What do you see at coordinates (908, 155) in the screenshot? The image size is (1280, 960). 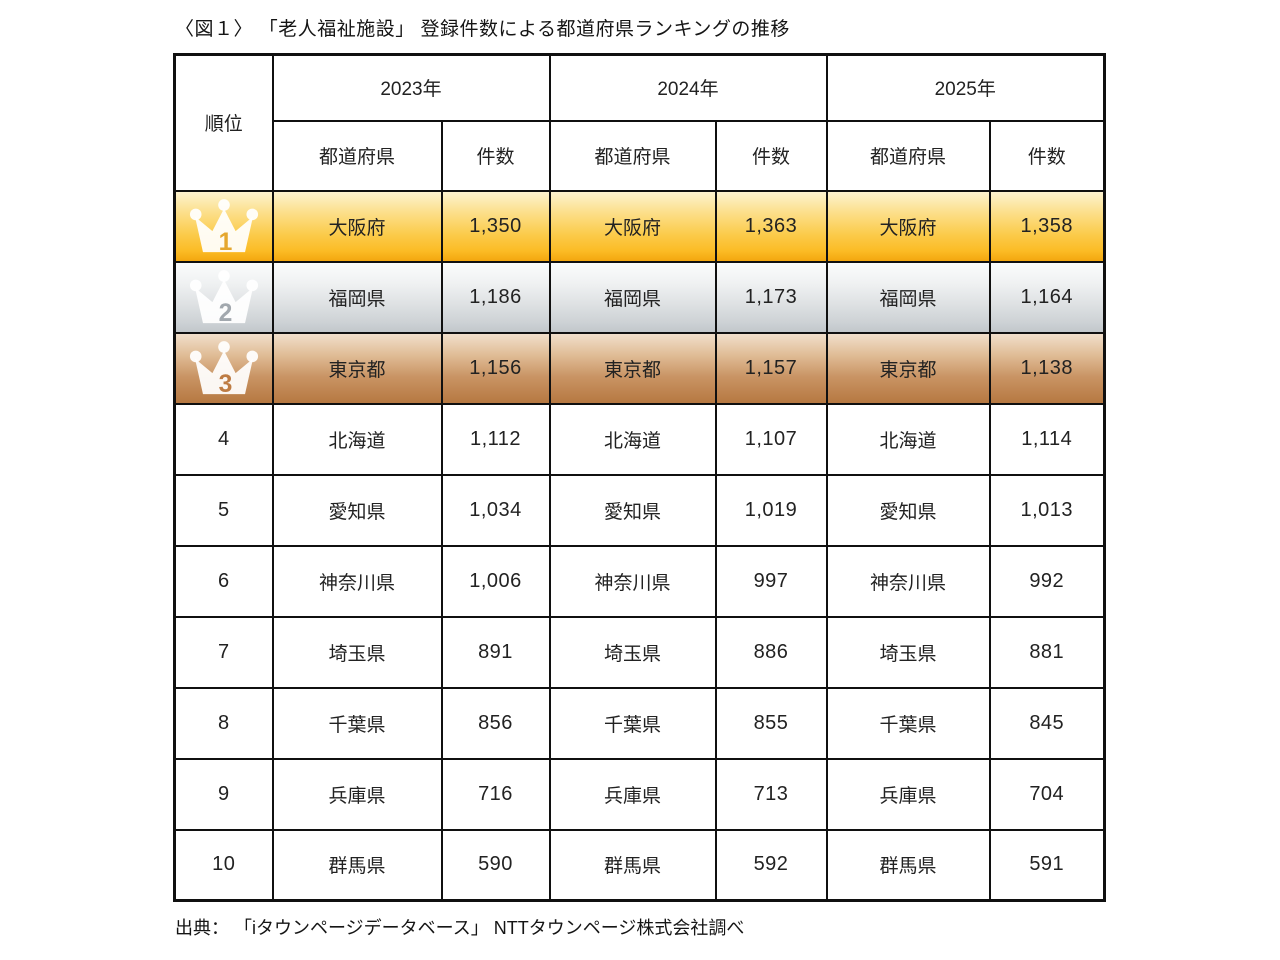 I see `prefecture-header-2025: 都道府県` at bounding box center [908, 155].